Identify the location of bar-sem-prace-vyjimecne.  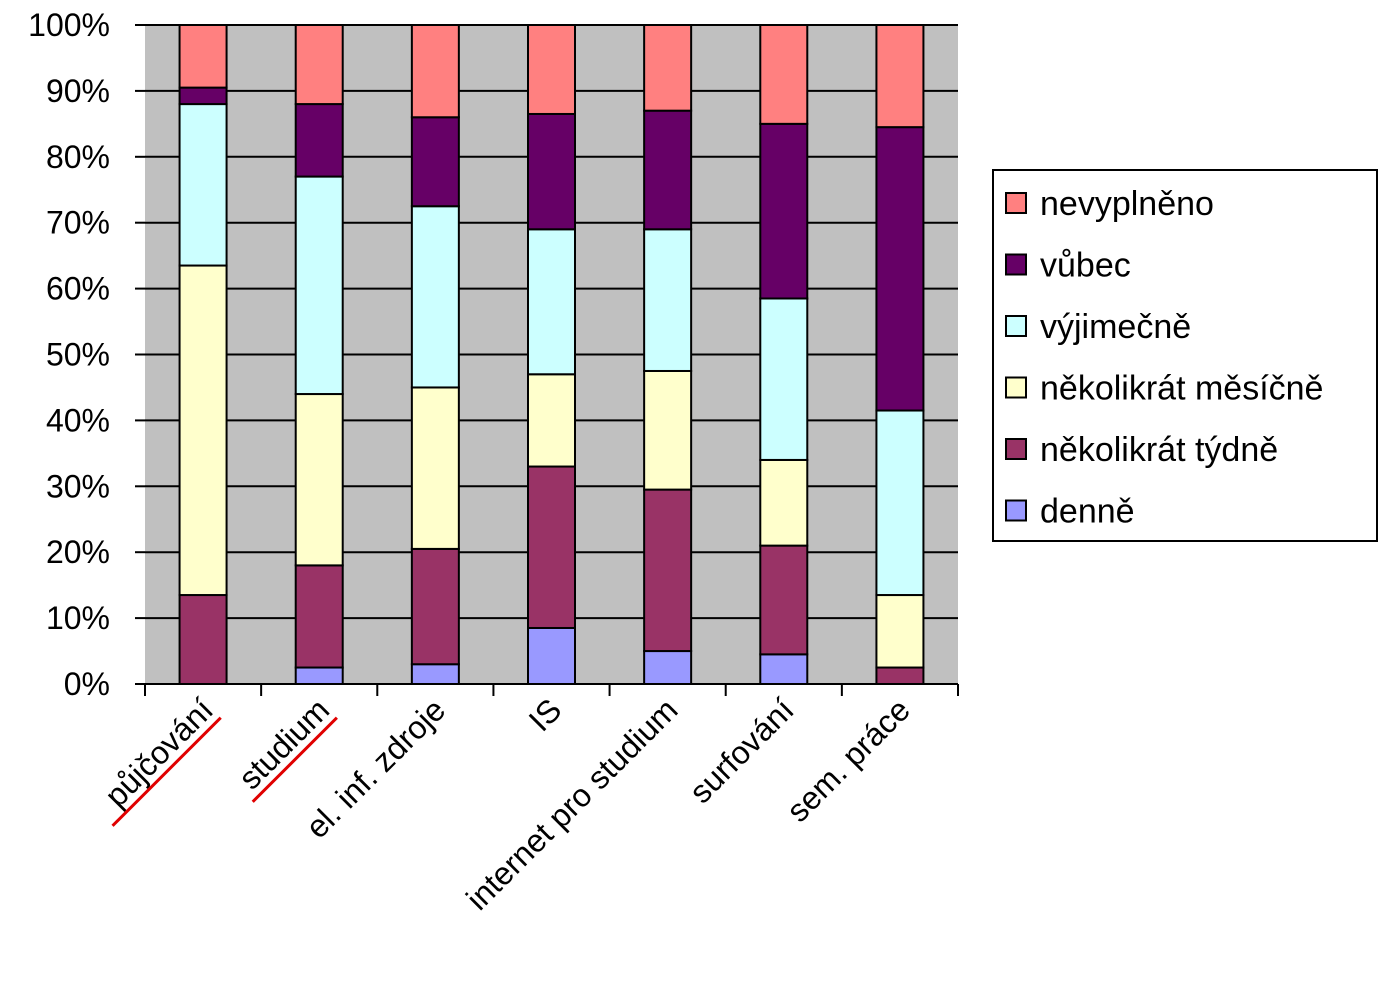
(900, 503).